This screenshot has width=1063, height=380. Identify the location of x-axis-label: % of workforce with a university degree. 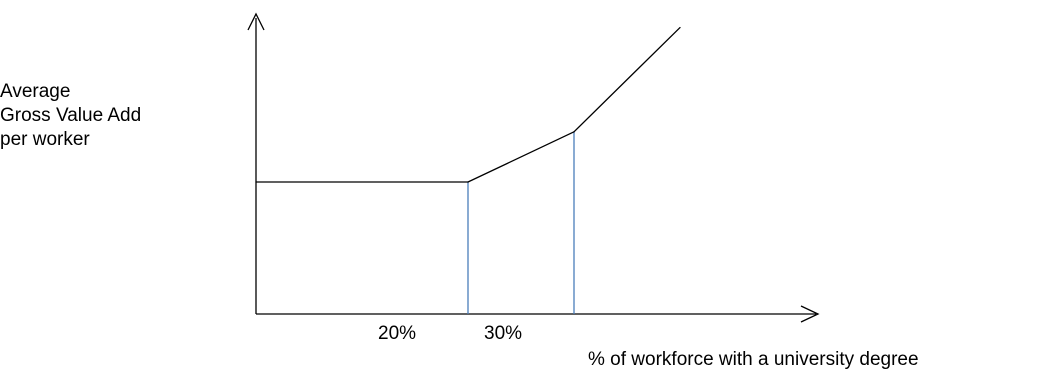
(753, 359).